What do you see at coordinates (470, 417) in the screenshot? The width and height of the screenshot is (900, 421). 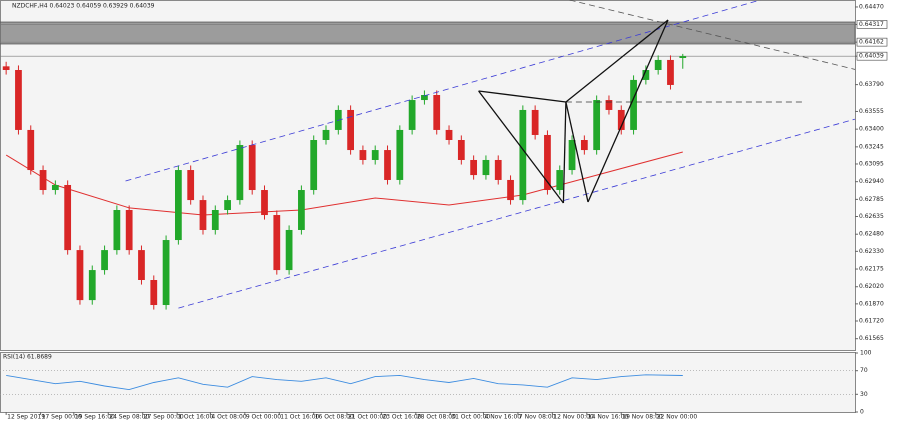 I see `x-tick-label: 31 Oct 00:00` at bounding box center [470, 417].